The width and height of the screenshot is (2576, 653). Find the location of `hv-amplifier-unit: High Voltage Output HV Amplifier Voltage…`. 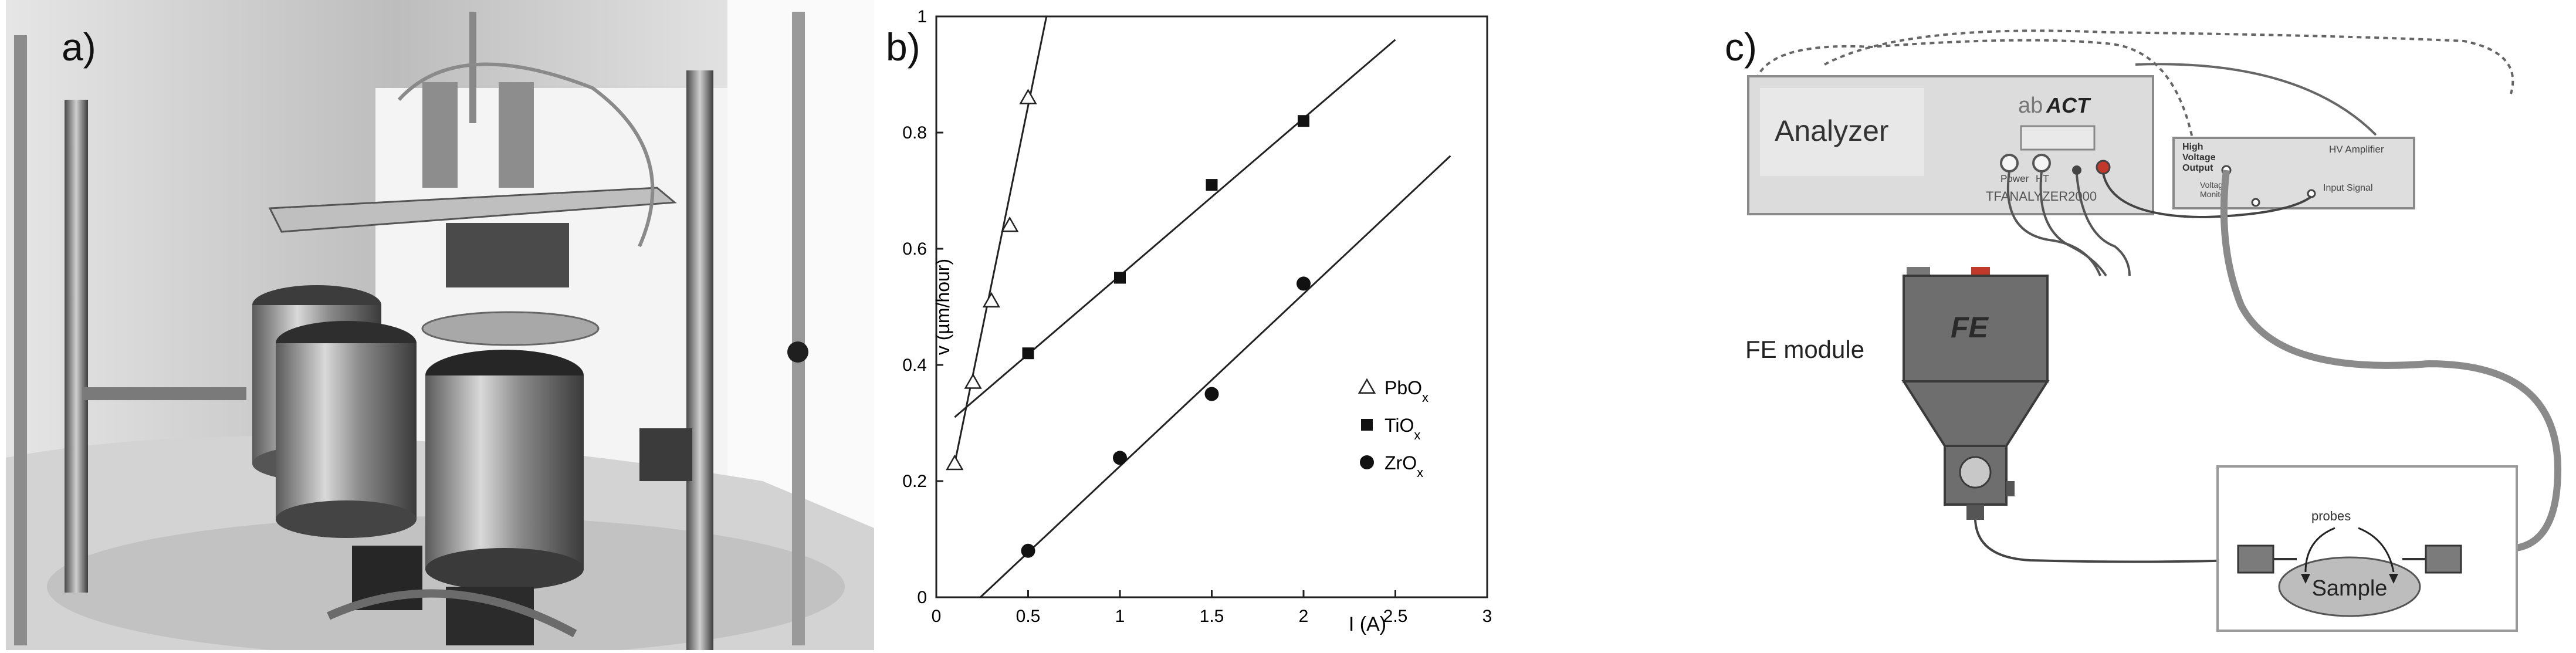

hv-amplifier-unit: High Voltage Output HV Amplifier Voltage… is located at coordinates (2293, 173).